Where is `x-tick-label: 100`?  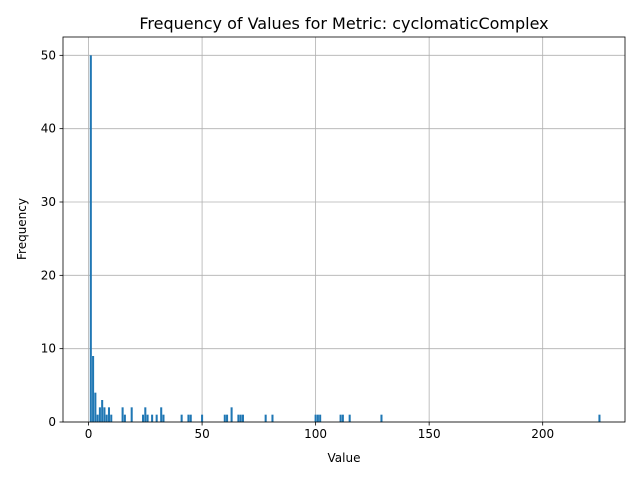 x-tick-label: 100 is located at coordinates (315, 434).